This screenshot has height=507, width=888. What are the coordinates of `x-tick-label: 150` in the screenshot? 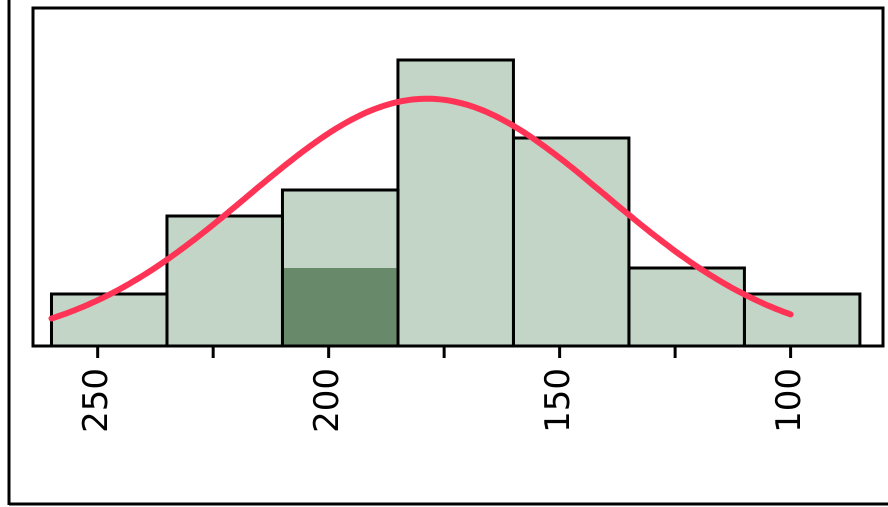 It's located at (558, 400).